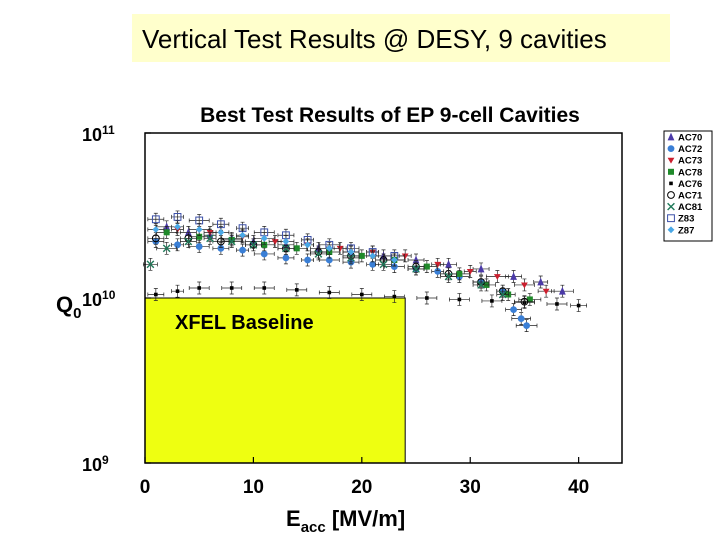 This screenshot has height=540, width=720. I want to click on xfel-baseline-region, so click(275, 380).